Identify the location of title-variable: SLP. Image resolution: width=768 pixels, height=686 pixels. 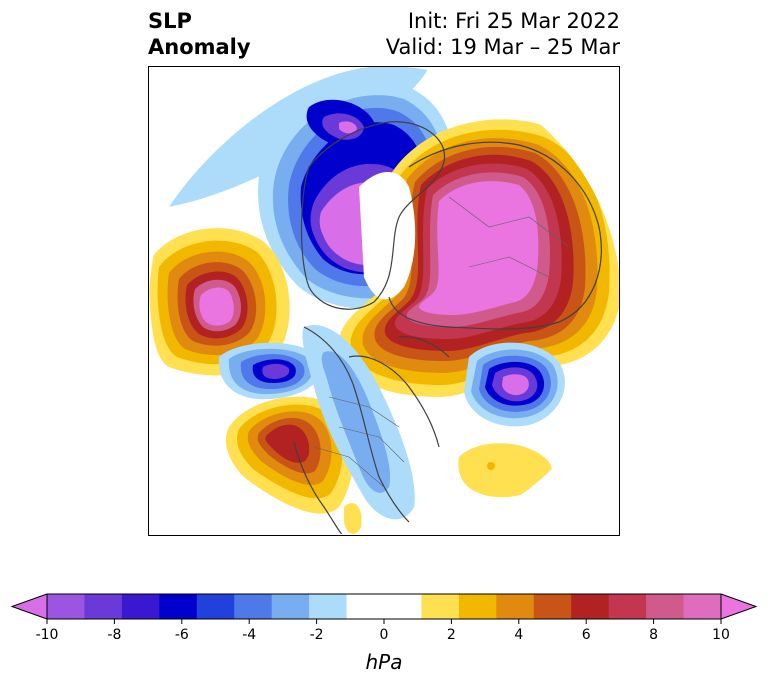
(170, 21).